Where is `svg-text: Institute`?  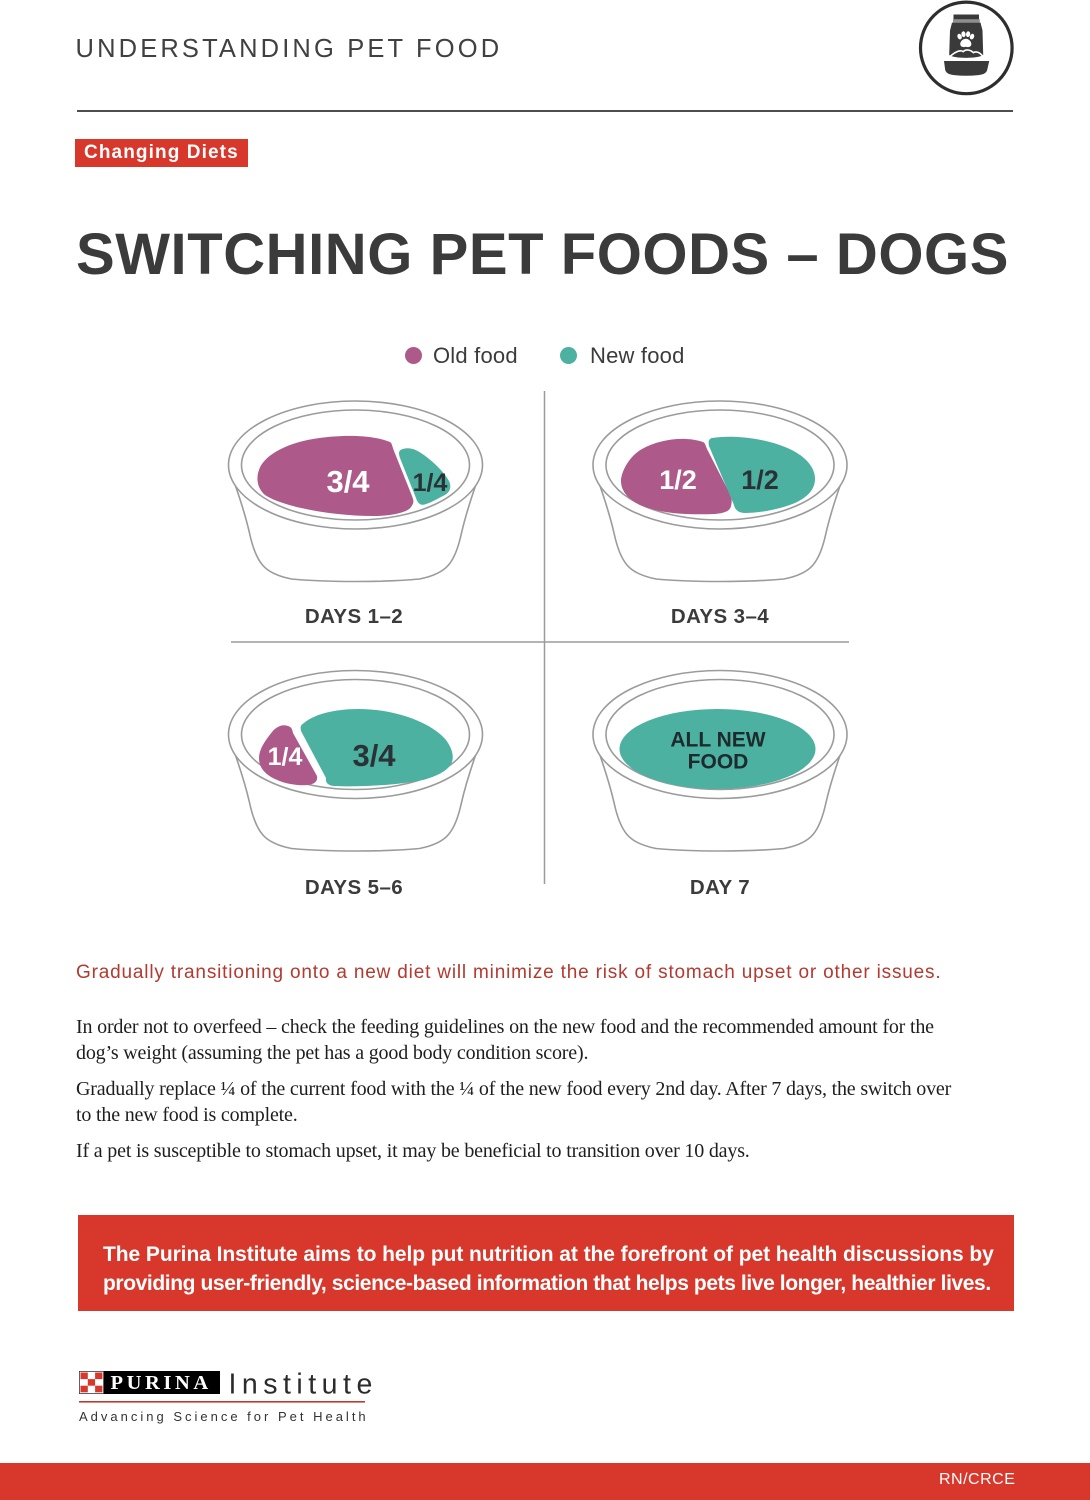
svg-text: Institute is located at coordinates (303, 1385).